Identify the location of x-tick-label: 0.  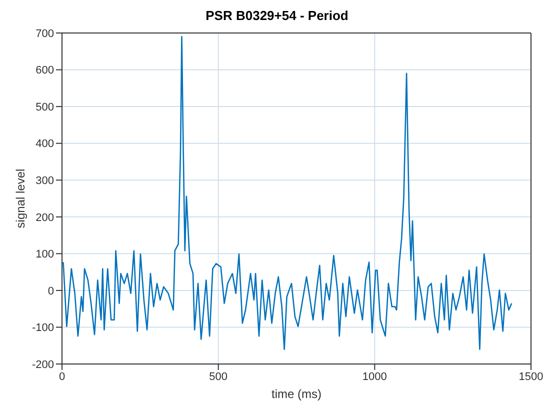
(62, 376).